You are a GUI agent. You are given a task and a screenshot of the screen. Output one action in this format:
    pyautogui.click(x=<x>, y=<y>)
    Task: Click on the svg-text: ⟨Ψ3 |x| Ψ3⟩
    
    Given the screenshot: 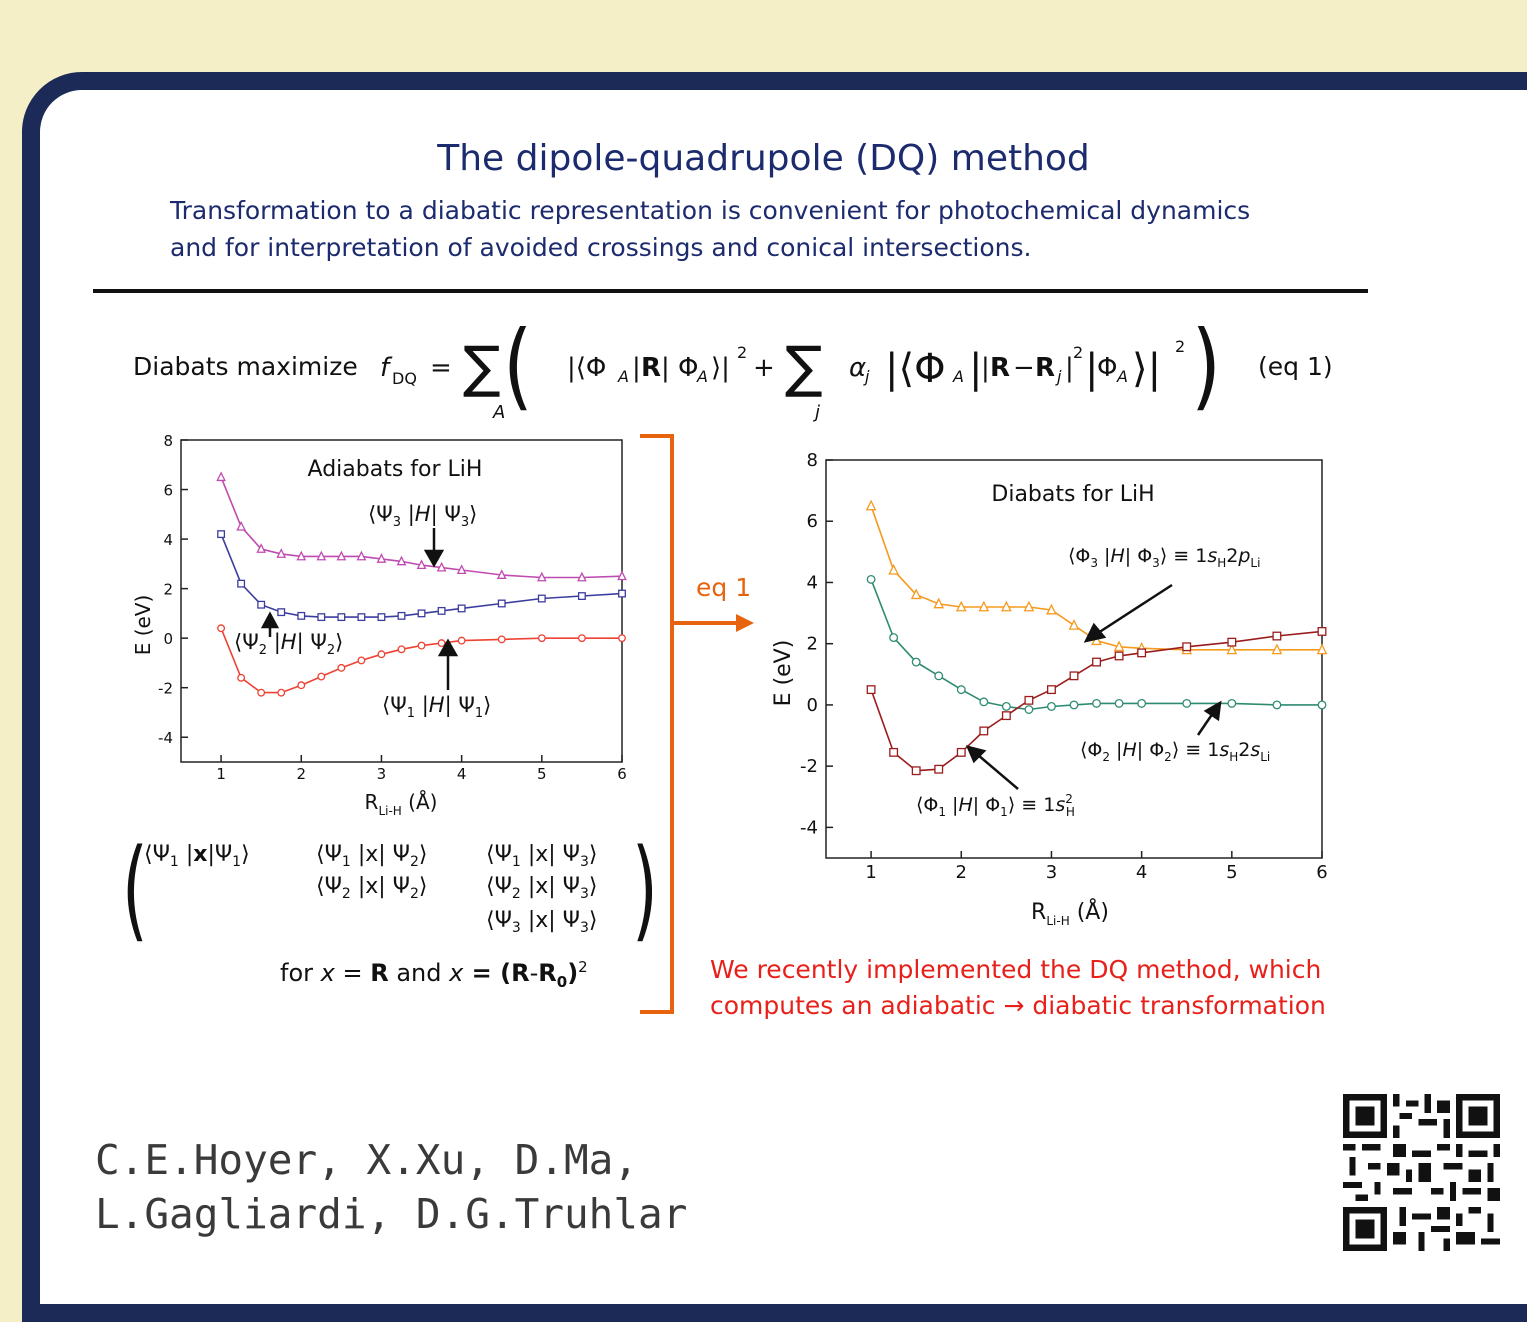 What is the action you would take?
    pyautogui.click(x=542, y=922)
    